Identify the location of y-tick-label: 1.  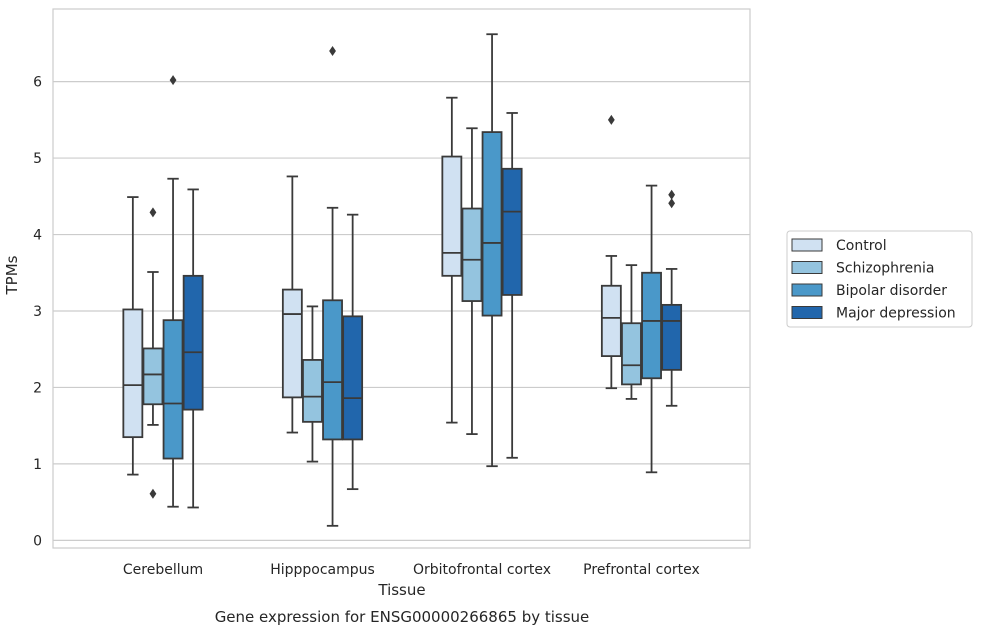
(37, 465).